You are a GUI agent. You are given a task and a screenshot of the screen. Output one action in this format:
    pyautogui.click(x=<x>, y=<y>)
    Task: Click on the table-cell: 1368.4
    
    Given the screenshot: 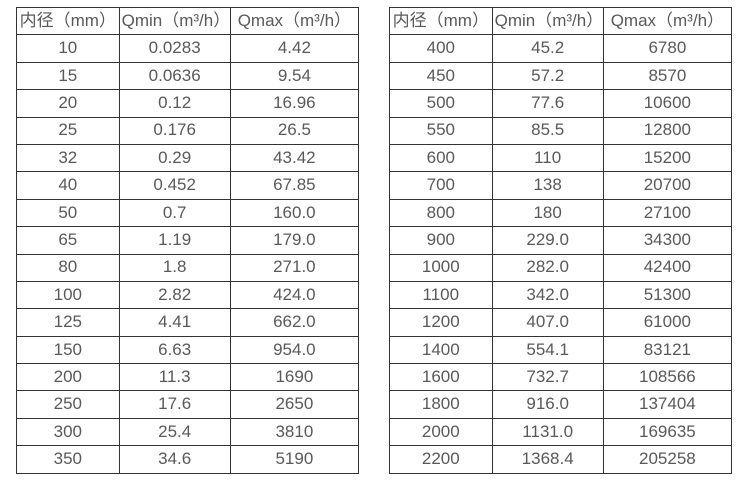 What is the action you would take?
    pyautogui.click(x=547, y=459)
    